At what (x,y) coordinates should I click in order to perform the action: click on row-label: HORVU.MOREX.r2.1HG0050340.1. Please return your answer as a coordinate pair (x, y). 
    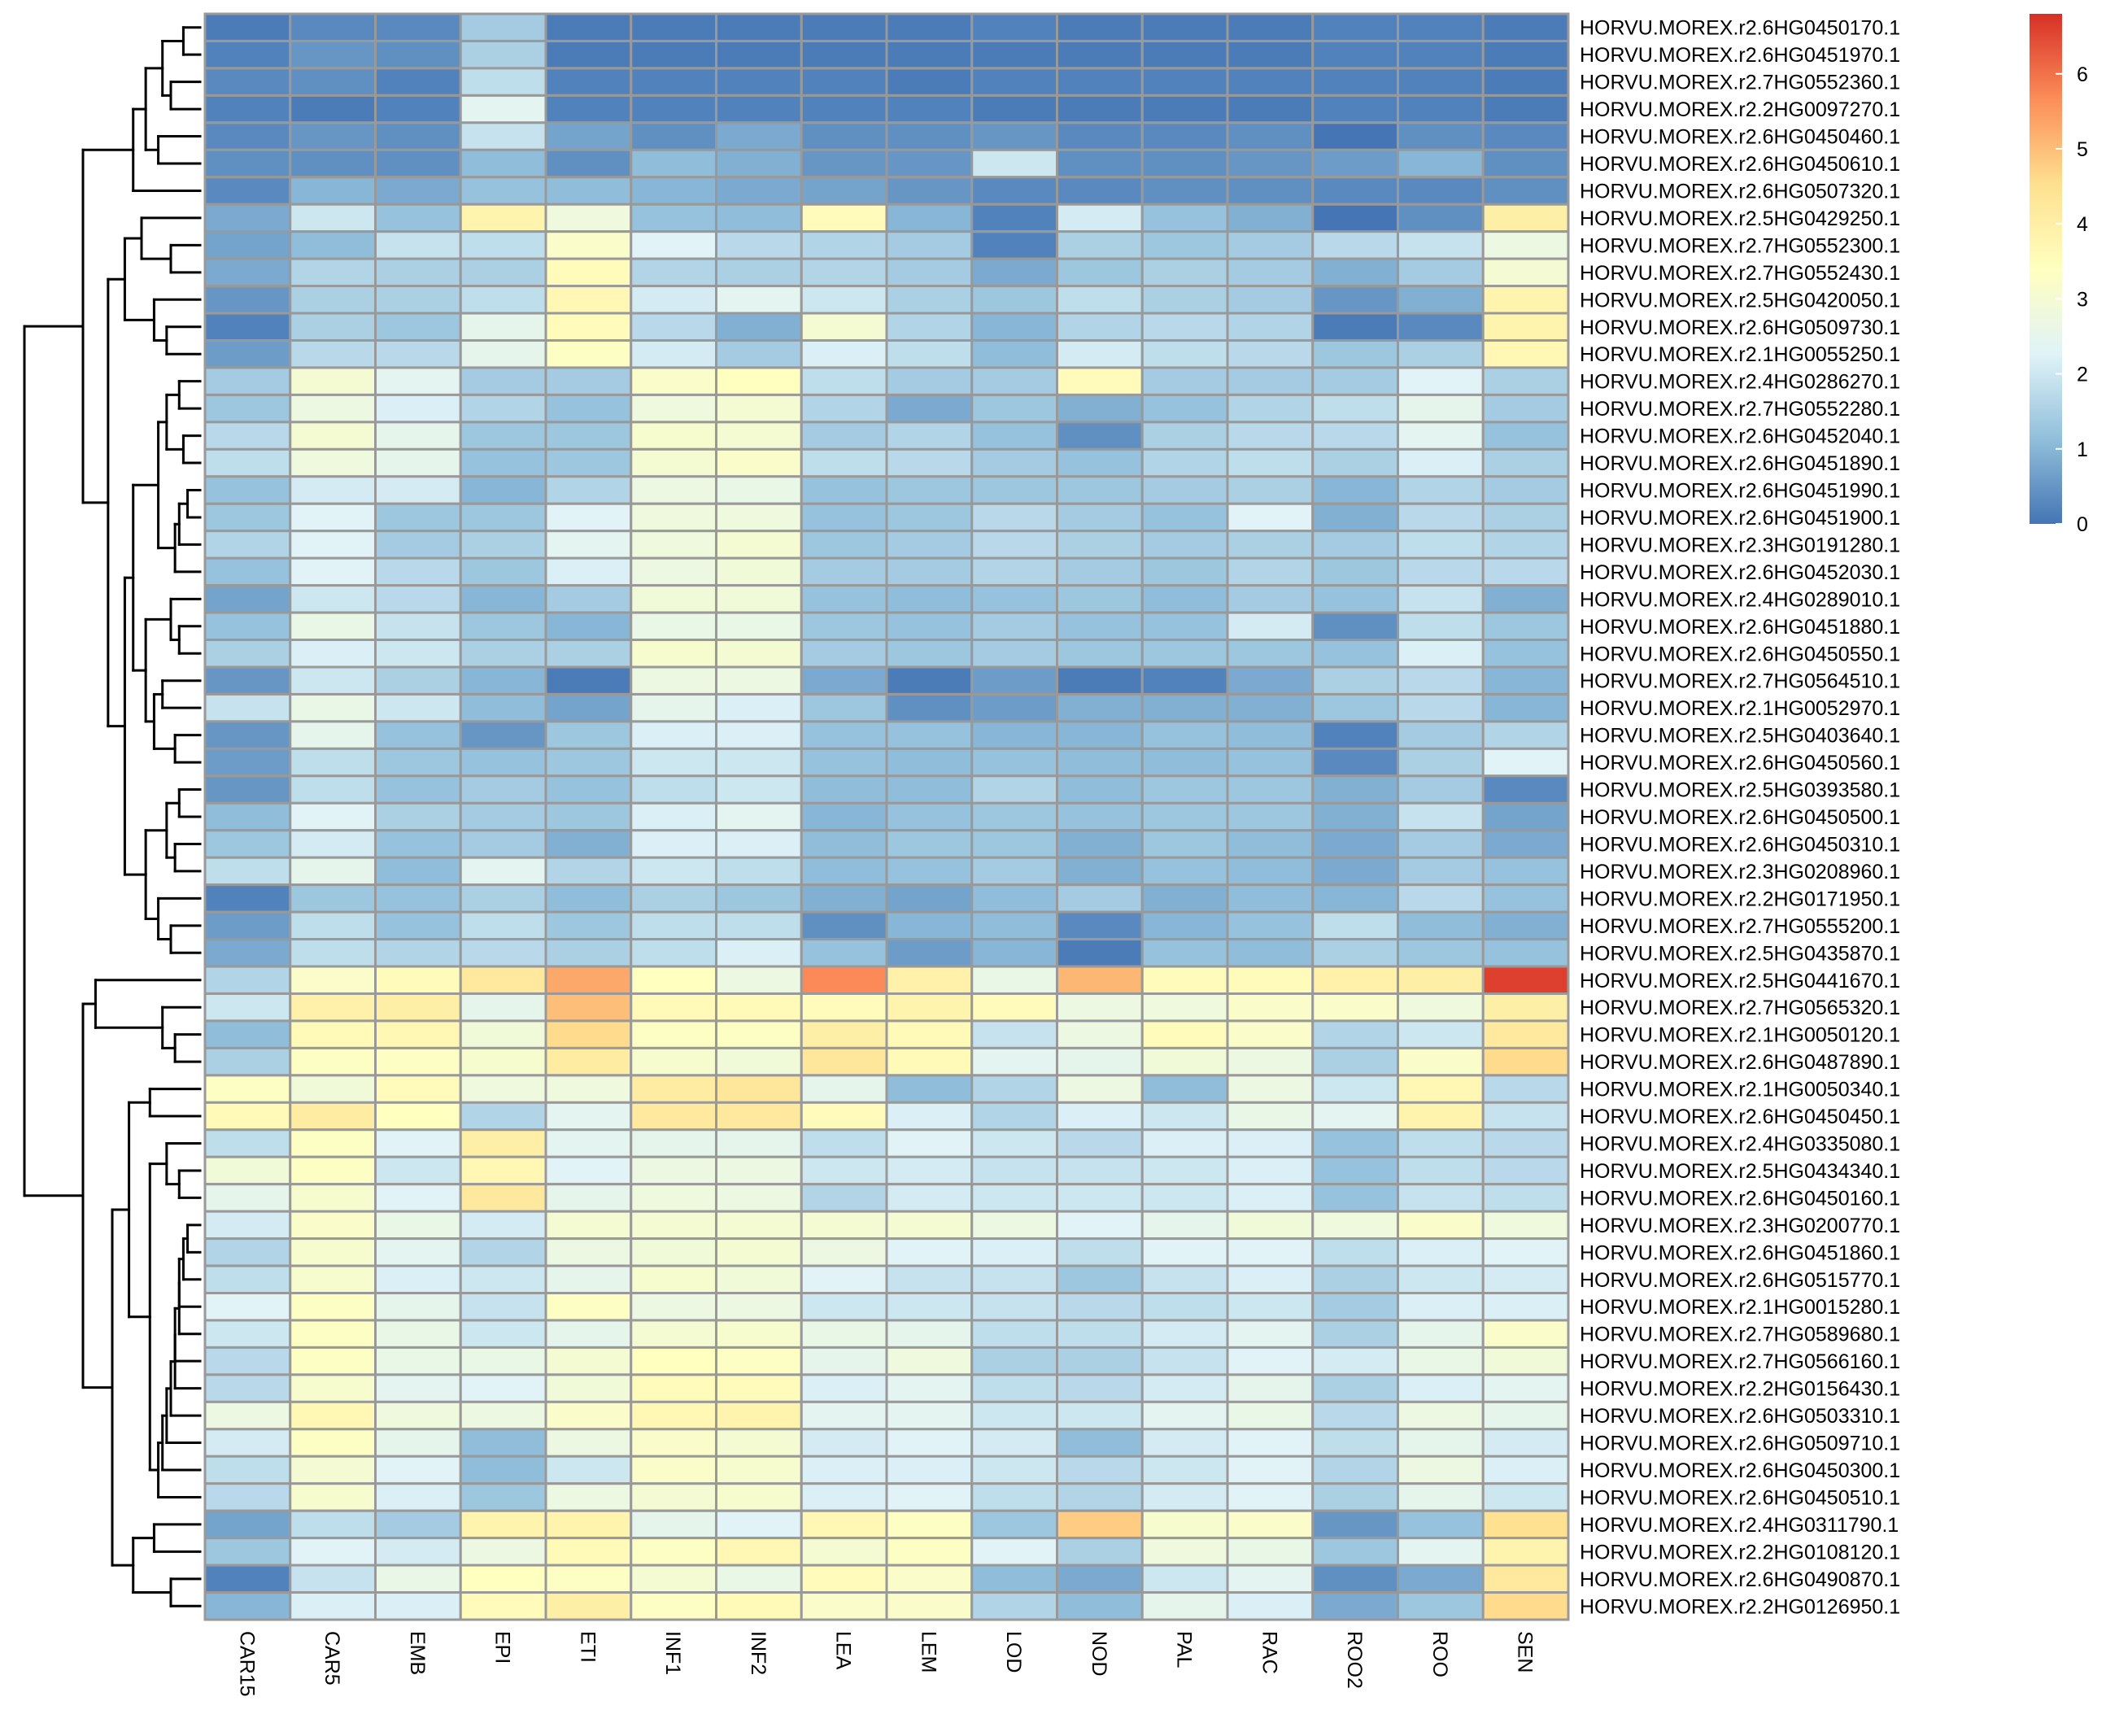
    Looking at the image, I should click on (1740, 1090).